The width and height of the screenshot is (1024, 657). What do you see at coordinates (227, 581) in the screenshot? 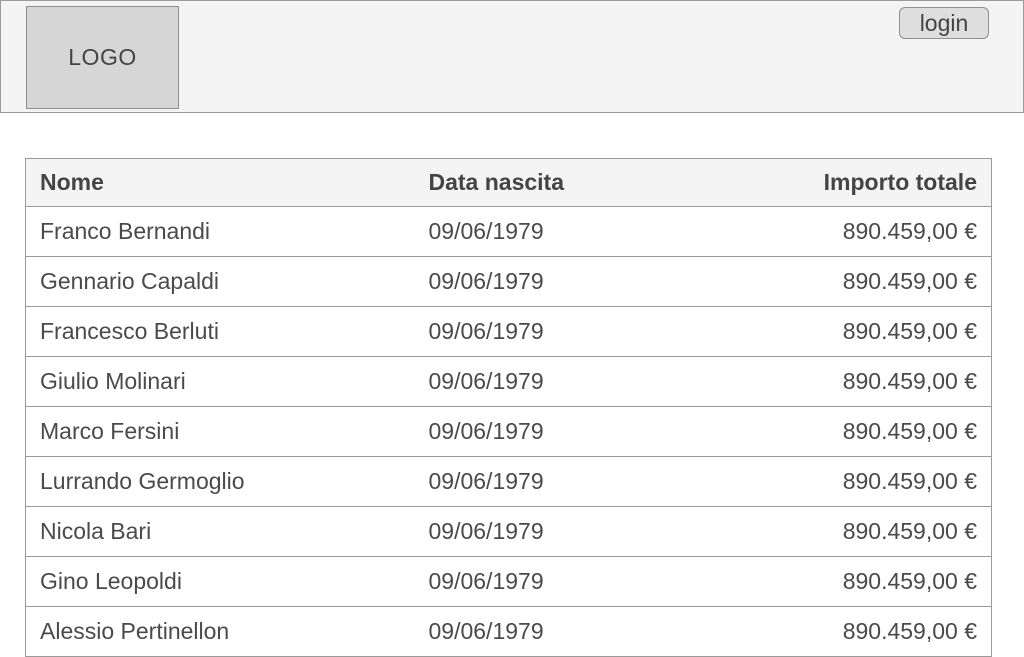
I see `cell-nome: Gino Leopoldi` at bounding box center [227, 581].